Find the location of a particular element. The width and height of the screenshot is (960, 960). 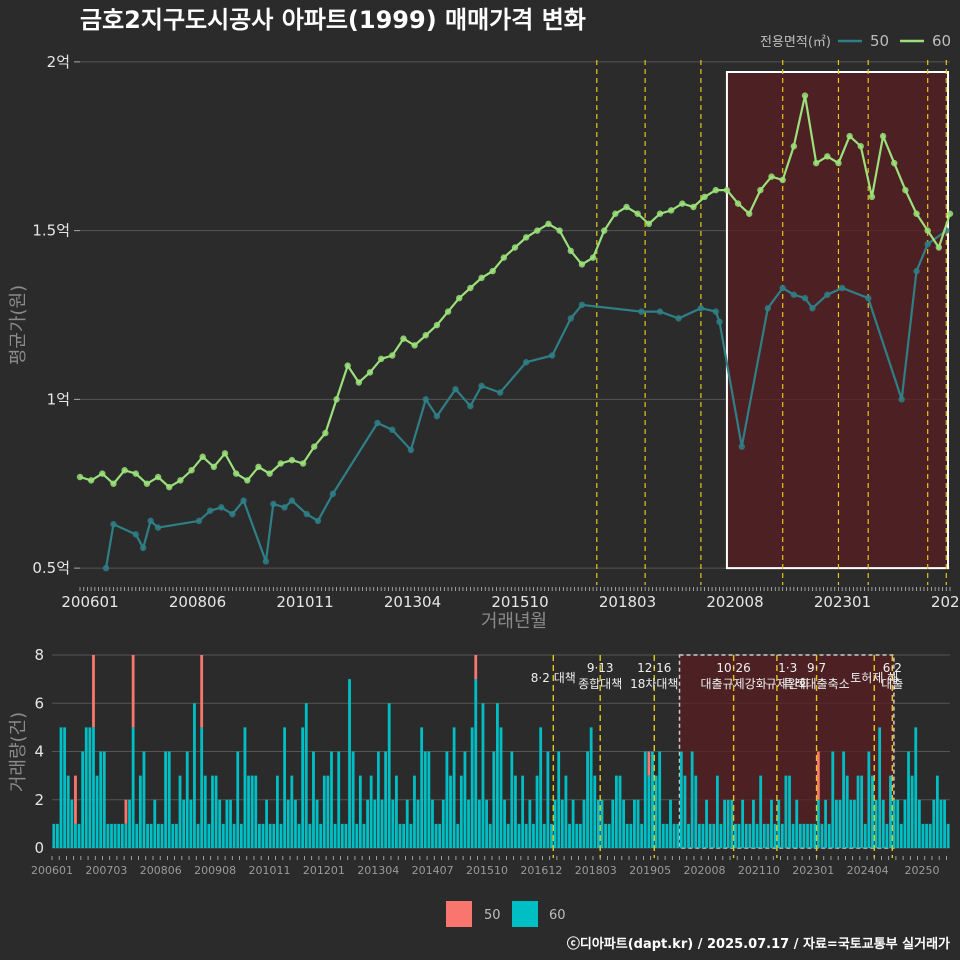

x-axis-title: 거래년월 is located at coordinates (514, 621).